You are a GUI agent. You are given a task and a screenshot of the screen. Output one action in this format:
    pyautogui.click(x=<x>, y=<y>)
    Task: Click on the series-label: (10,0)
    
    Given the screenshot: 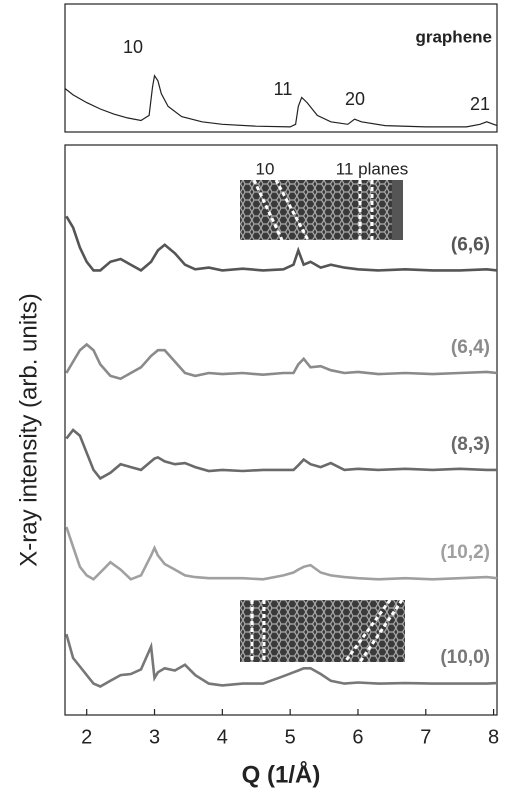 What is the action you would take?
    pyautogui.click(x=465, y=657)
    